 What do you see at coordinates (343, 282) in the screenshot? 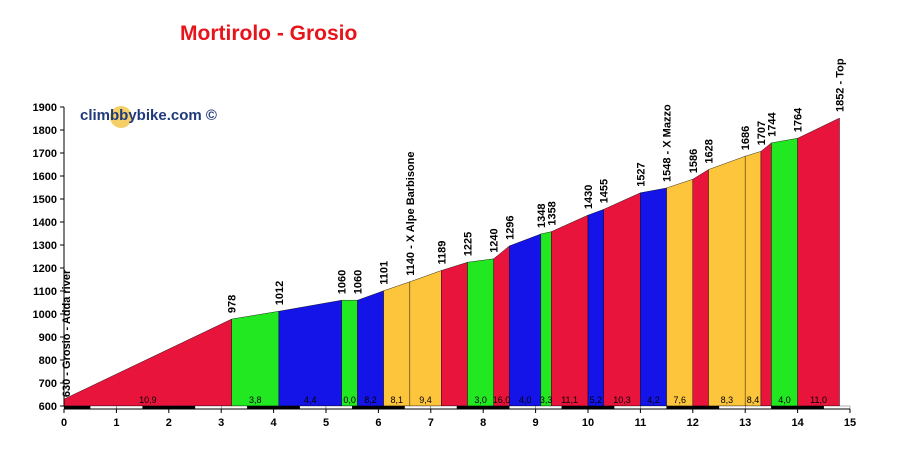
I see `point-label-3: 1060` at bounding box center [343, 282].